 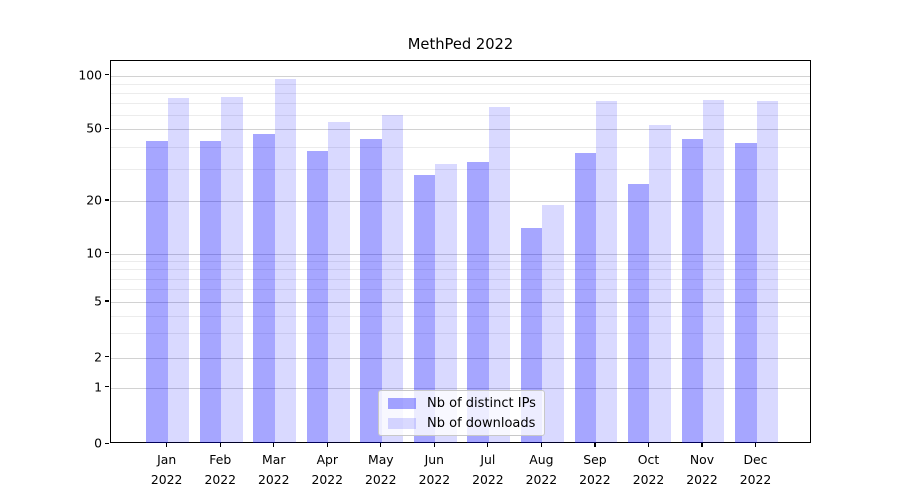 What do you see at coordinates (767, 272) in the screenshot?
I see `bar-nb-of-downloads-dec` at bounding box center [767, 272].